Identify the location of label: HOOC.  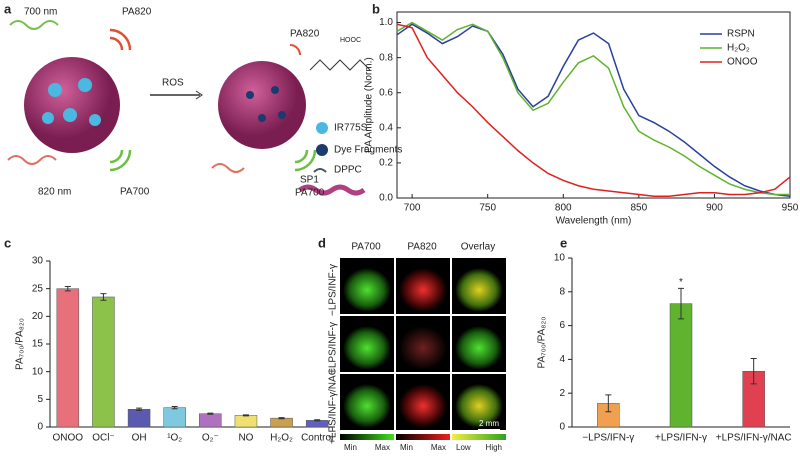
(350, 40).